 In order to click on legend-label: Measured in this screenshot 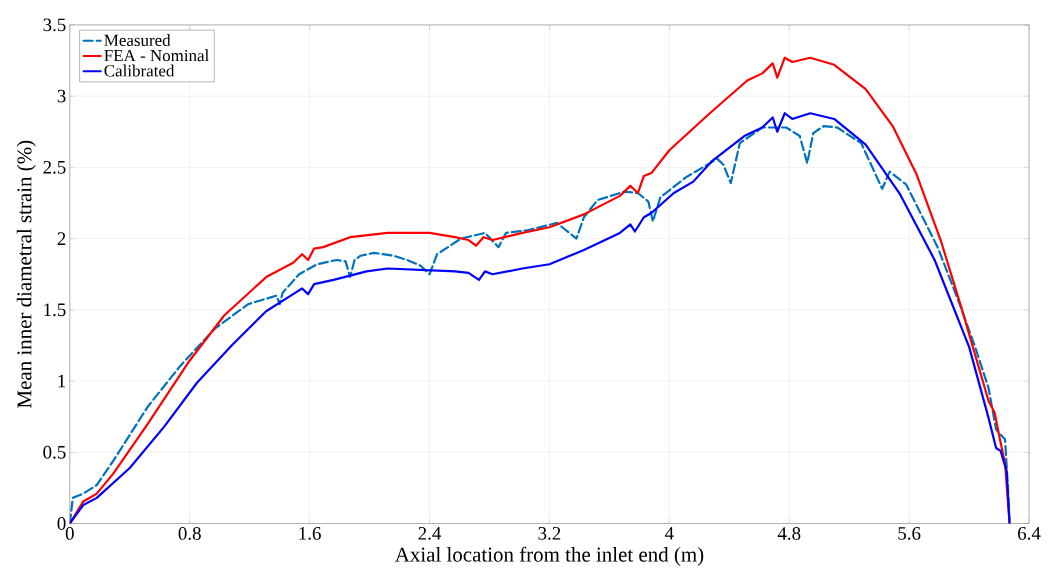, I will do `click(137, 39)`.